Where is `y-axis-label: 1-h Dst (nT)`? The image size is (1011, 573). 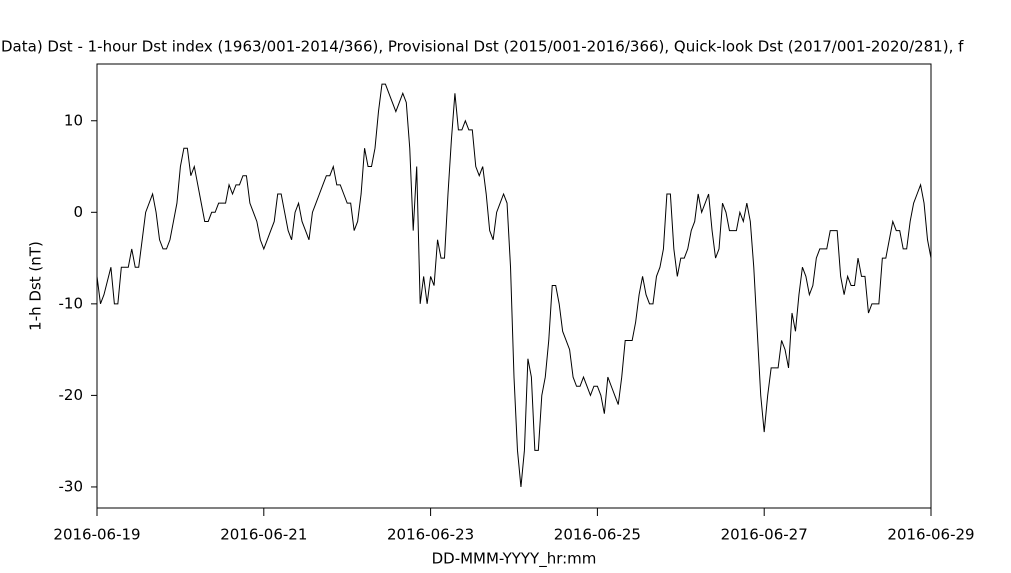 y-axis-label: 1-h Dst (nT) is located at coordinates (36, 286).